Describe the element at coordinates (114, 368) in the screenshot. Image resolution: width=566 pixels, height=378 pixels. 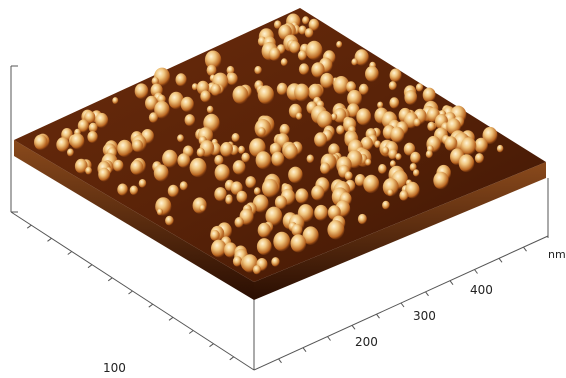
I see `x-tick-label-100: 100` at that location.